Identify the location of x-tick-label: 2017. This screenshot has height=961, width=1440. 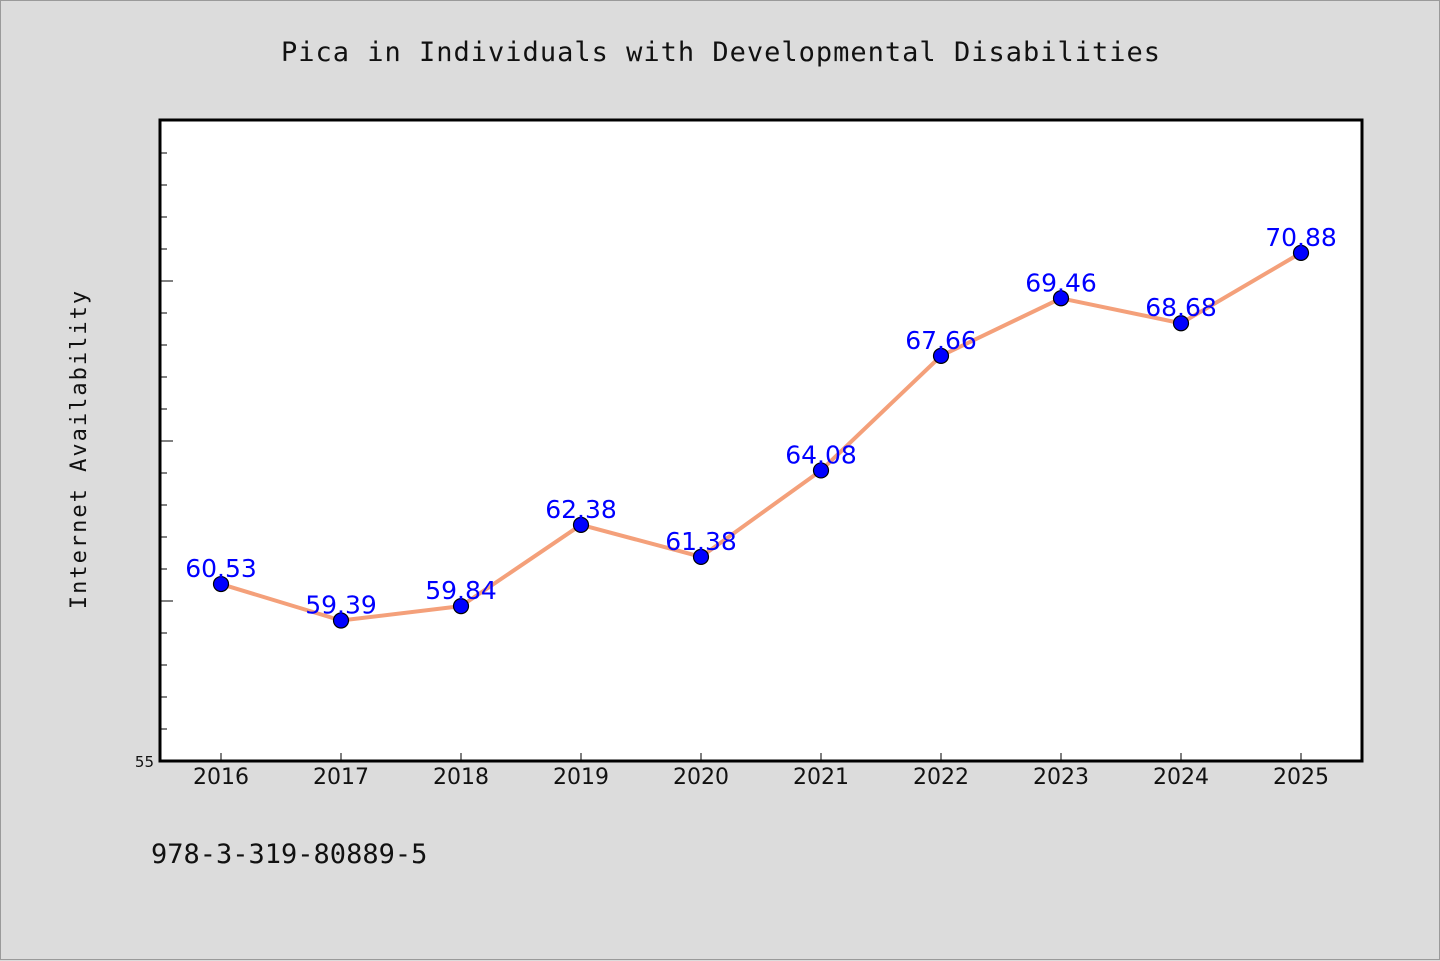
(341, 777).